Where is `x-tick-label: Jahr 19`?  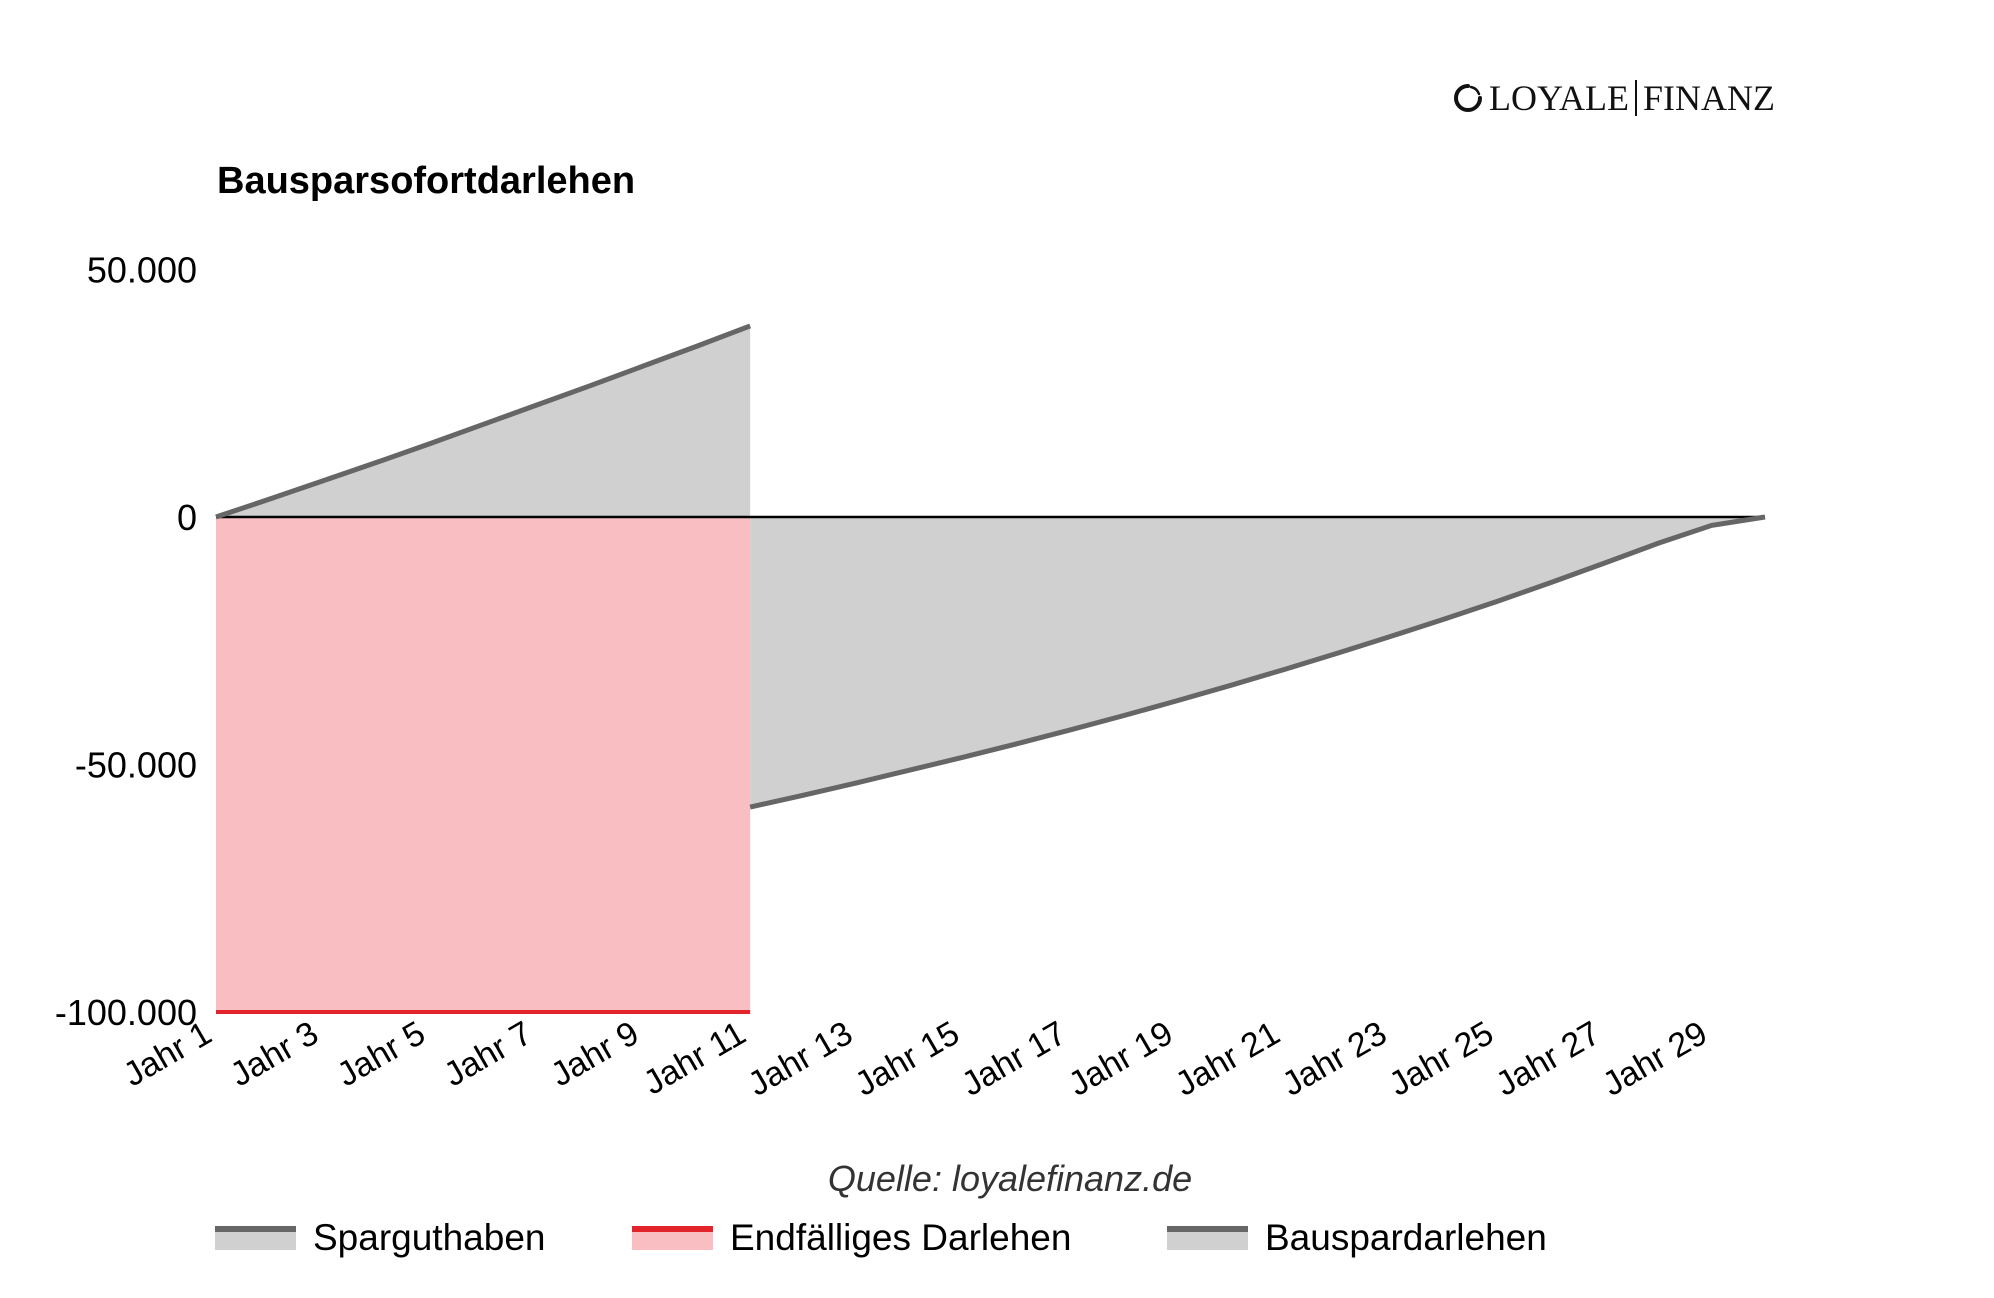
x-tick-label: Jahr 19 is located at coordinates (1120, 1059).